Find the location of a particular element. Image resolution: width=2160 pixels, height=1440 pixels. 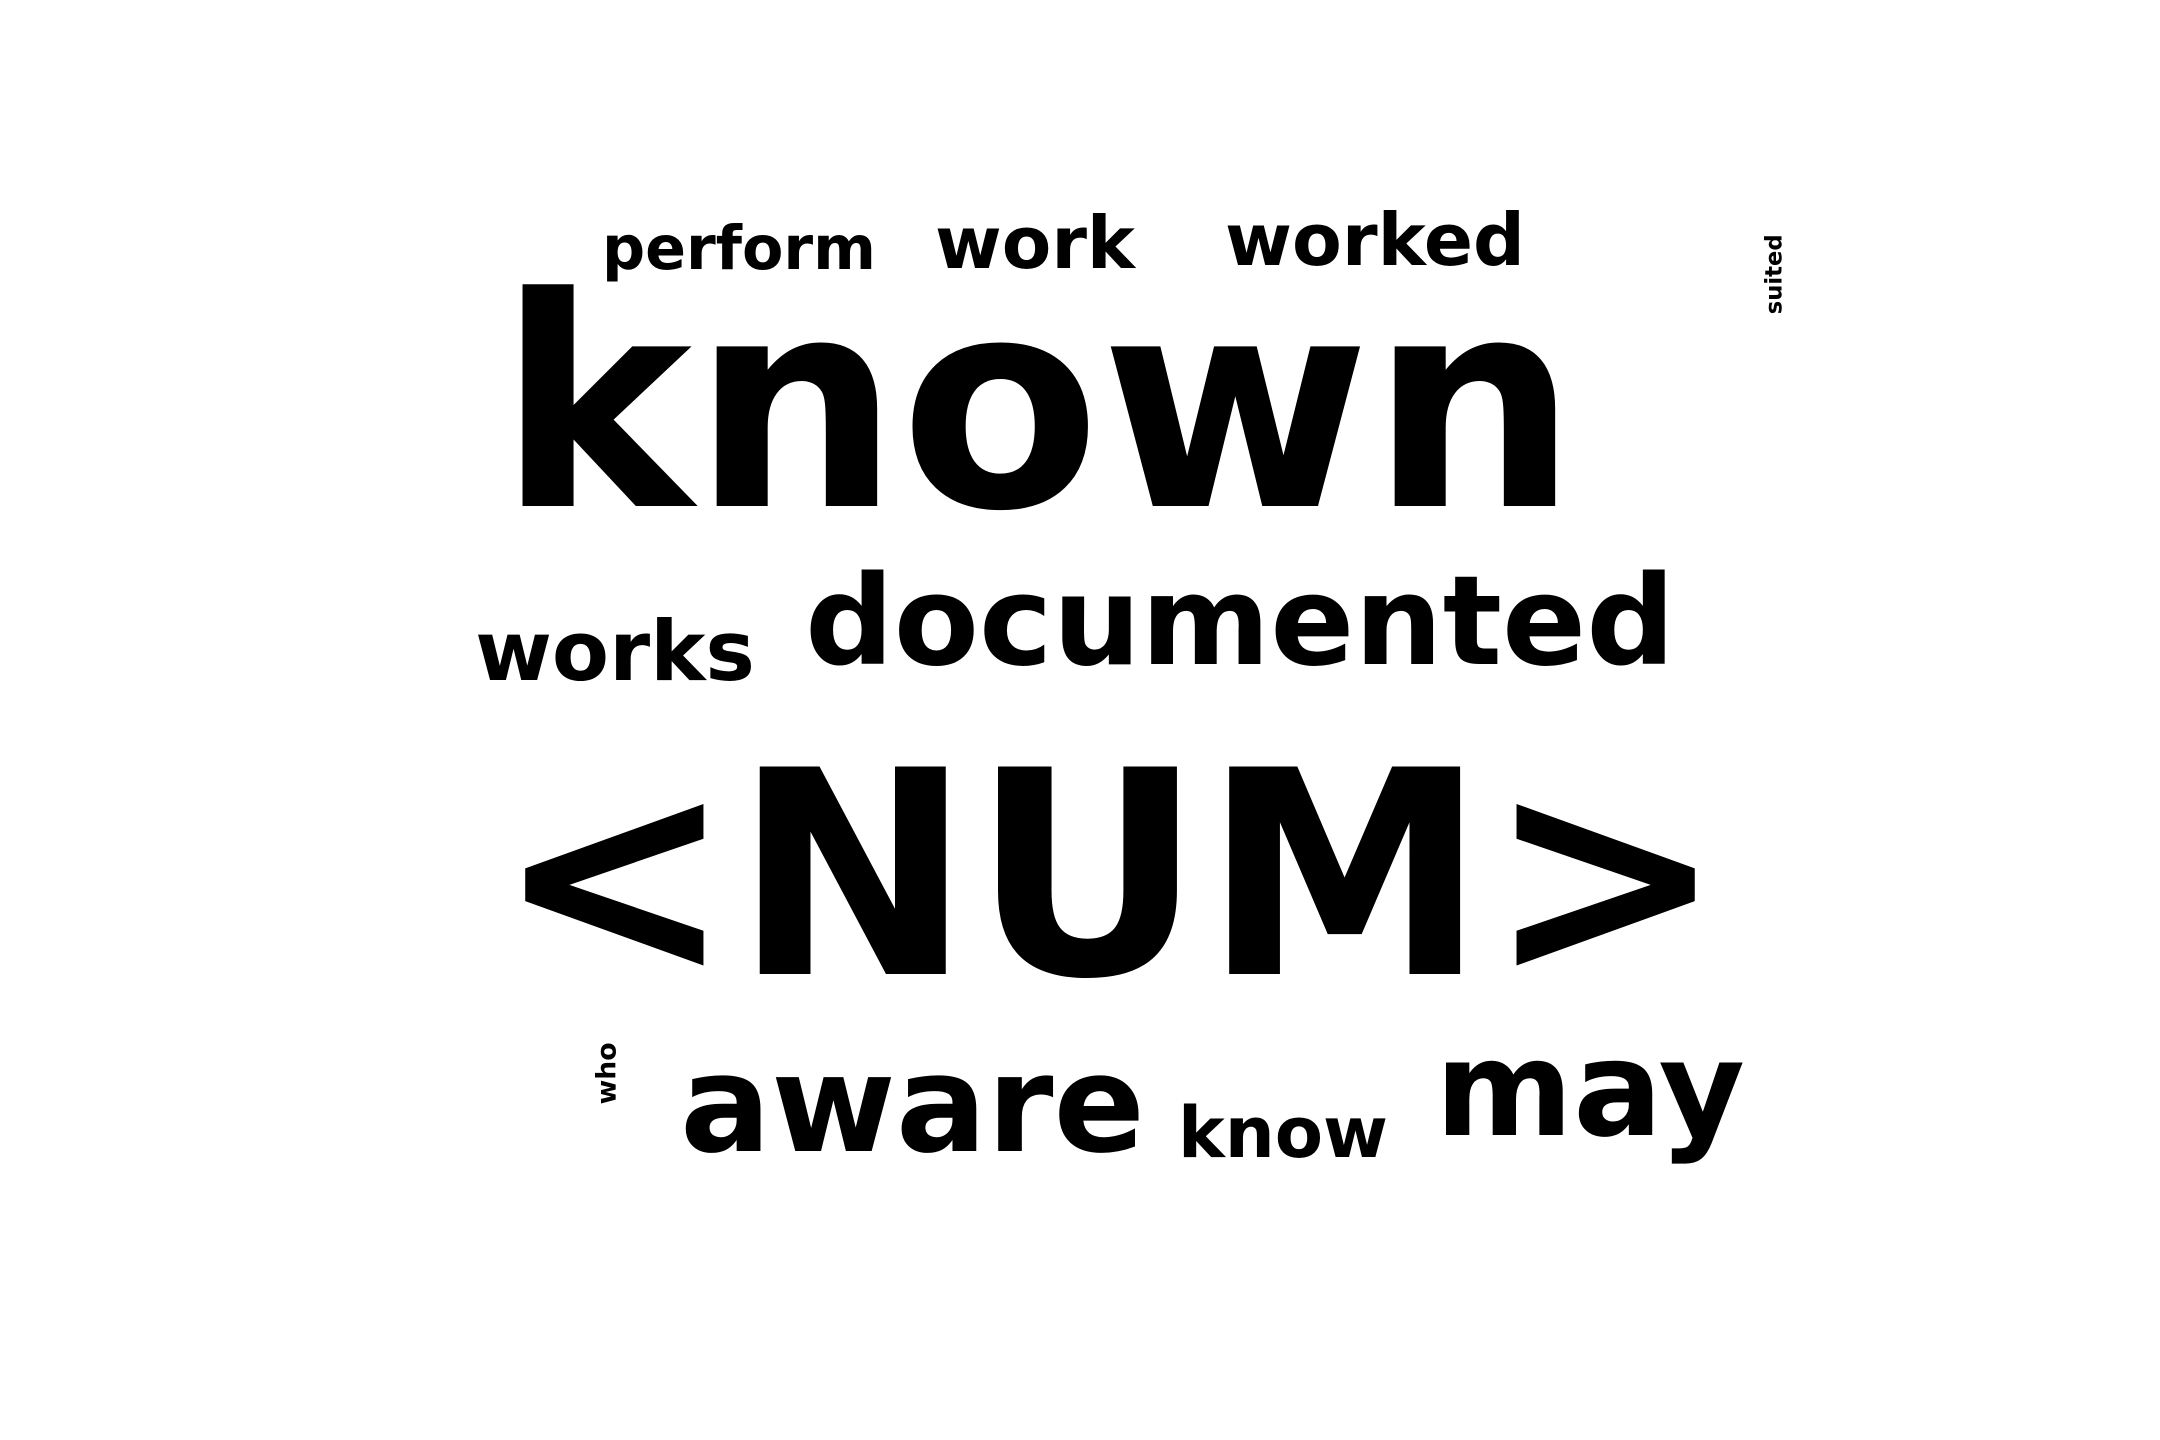

word-worked: worked is located at coordinates (1375, 241).